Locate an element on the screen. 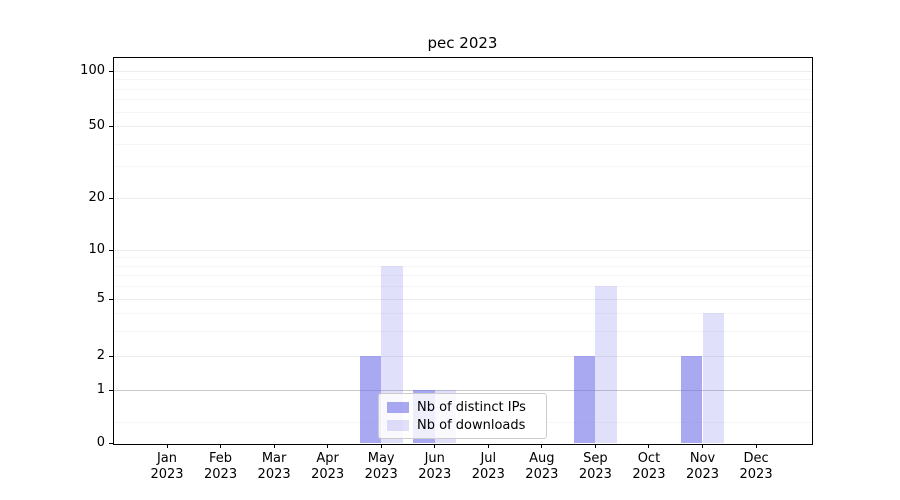 Image resolution: width=900 pixels, height=500 pixels. y-tick-label-1: 1 is located at coordinates (100, 389).